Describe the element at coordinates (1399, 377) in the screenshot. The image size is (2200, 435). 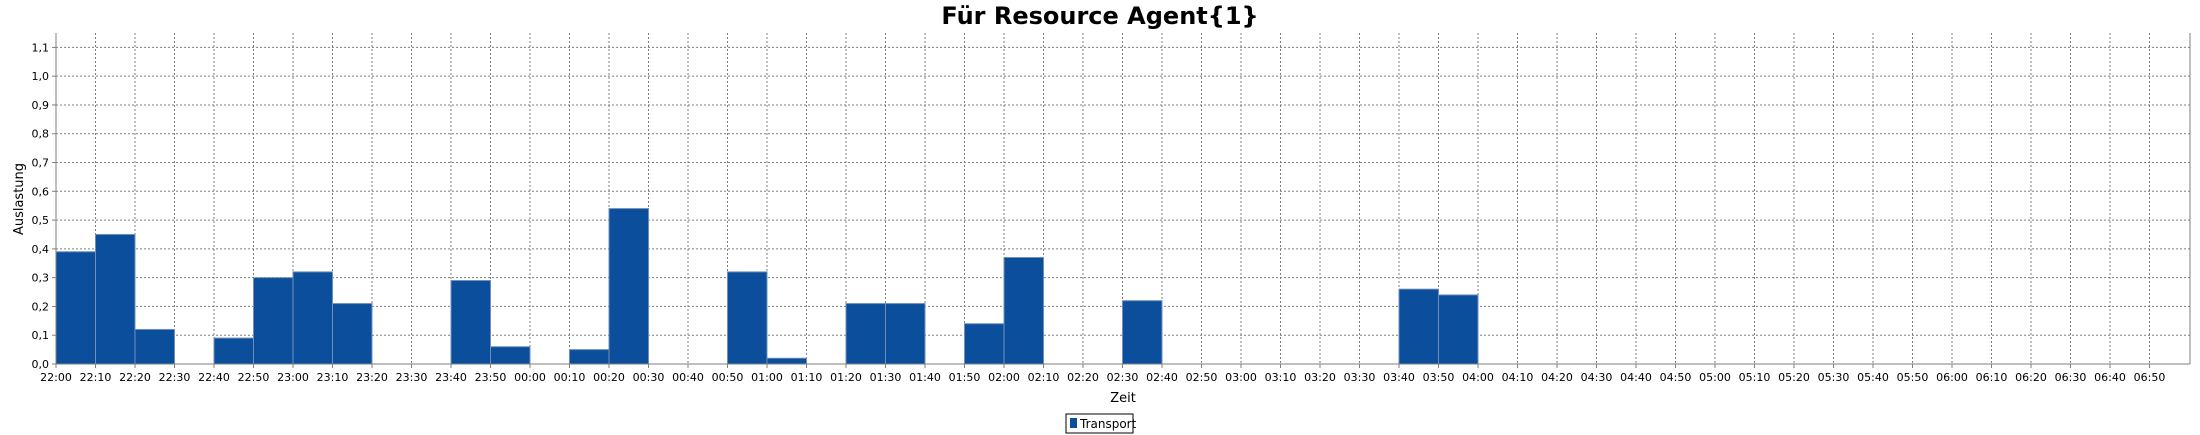
I see `x-tick-label: 03:40` at that location.